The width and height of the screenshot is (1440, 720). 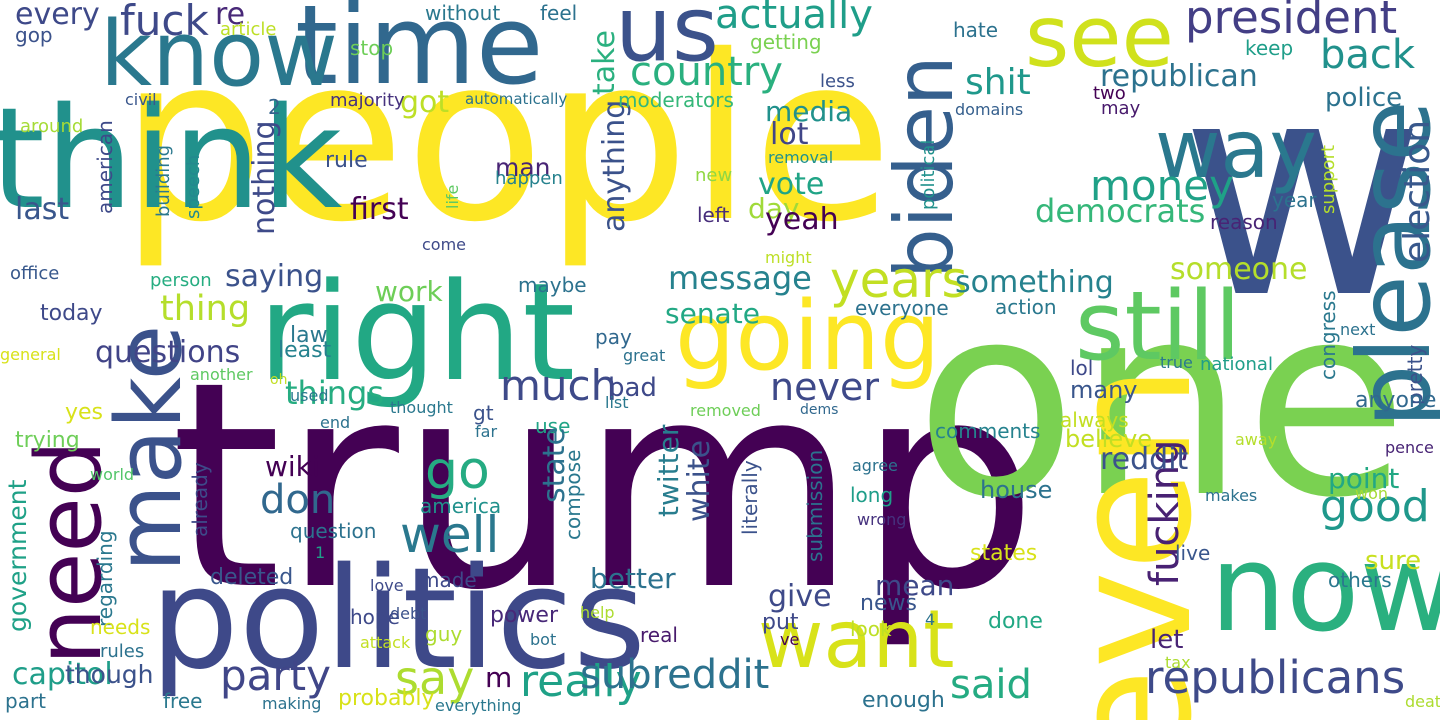 I want to click on word-oh: oh, so click(x=279, y=380).